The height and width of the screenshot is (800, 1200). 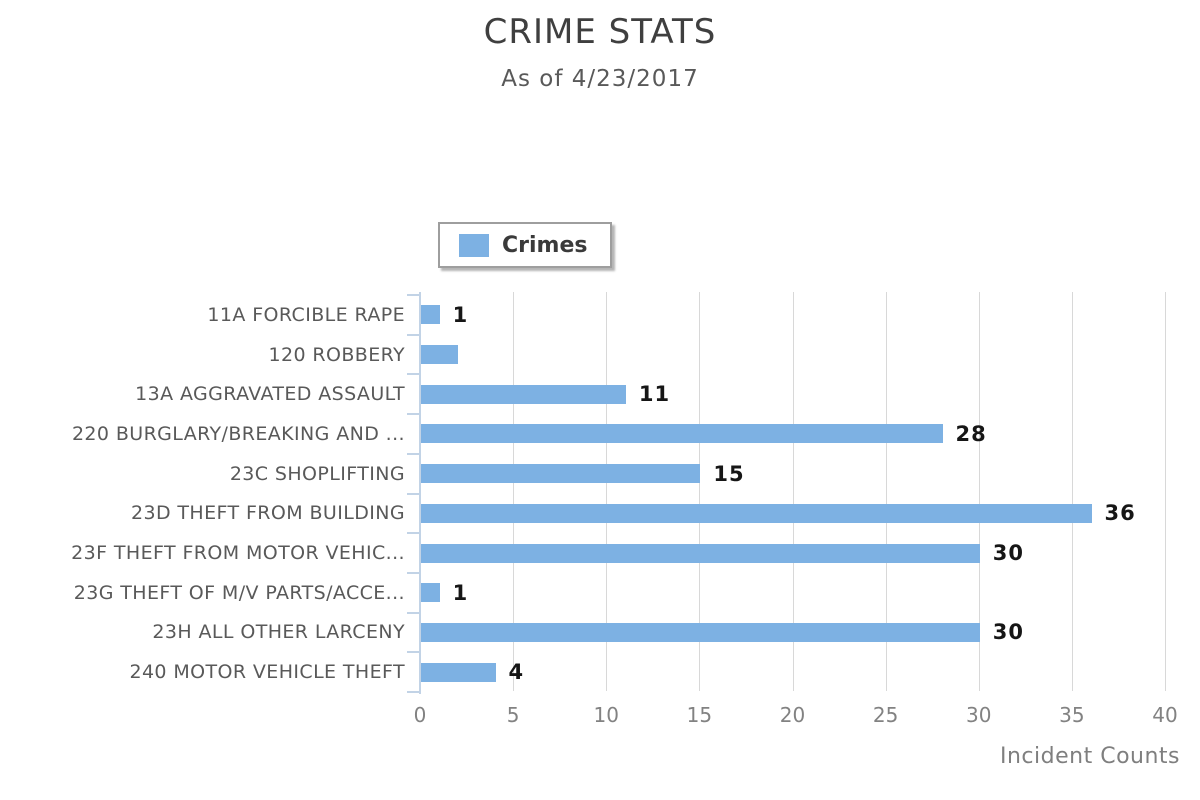 What do you see at coordinates (513, 715) in the screenshot?
I see `x-tick-label: 5` at bounding box center [513, 715].